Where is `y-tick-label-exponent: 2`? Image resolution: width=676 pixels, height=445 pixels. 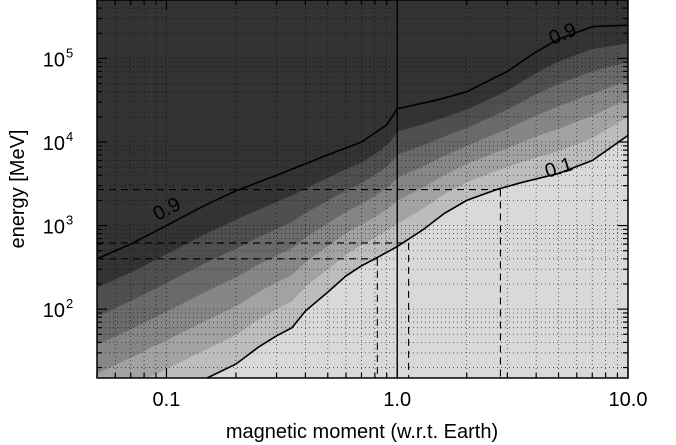 y-tick-label-exponent: 2 is located at coordinates (69, 303).